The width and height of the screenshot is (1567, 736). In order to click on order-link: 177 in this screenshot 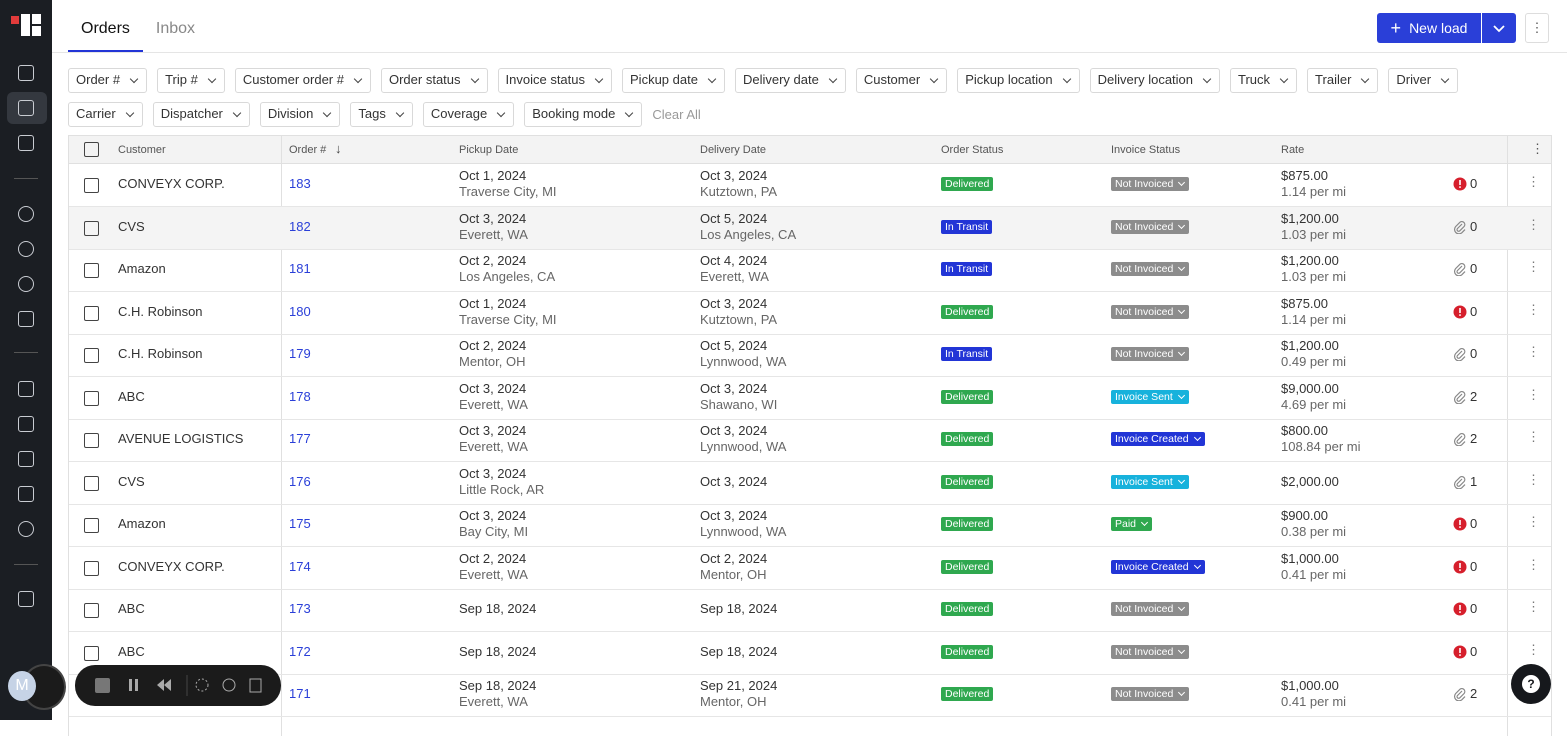, I will do `click(300, 438)`.